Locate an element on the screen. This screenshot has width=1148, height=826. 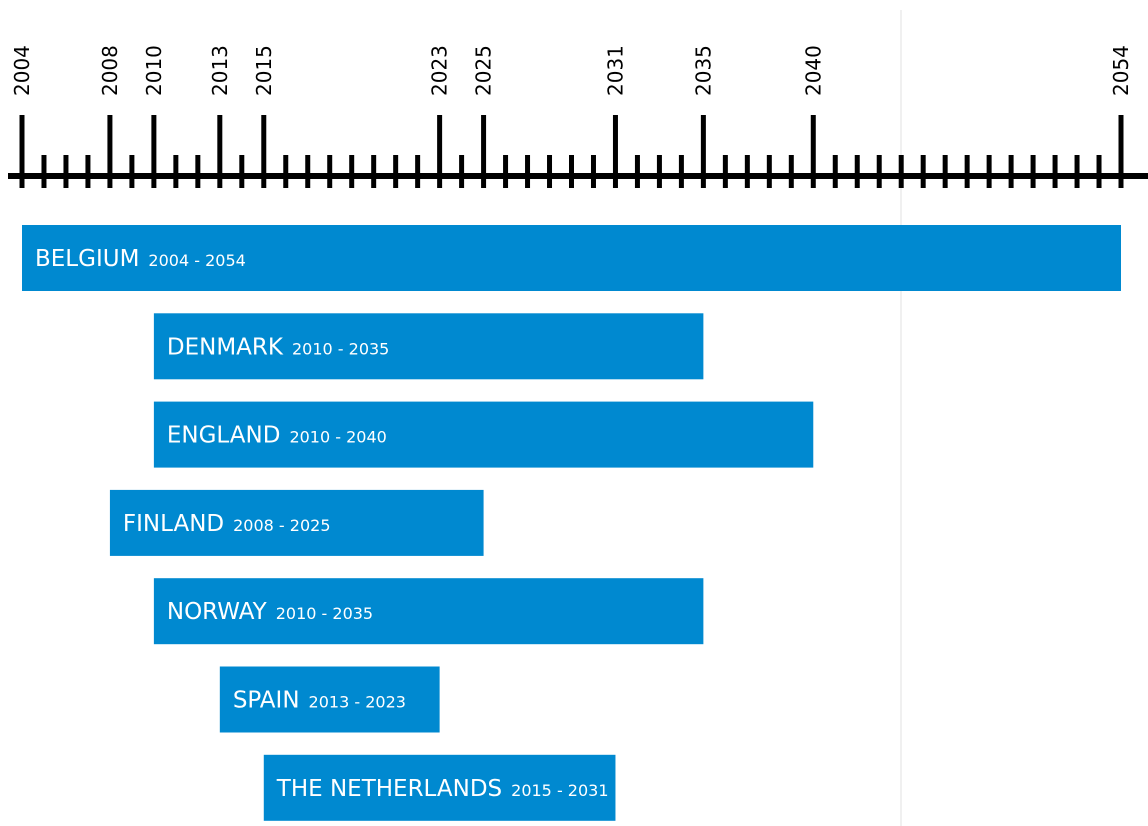
bar-country-label: NORWAY is located at coordinates (217, 612).